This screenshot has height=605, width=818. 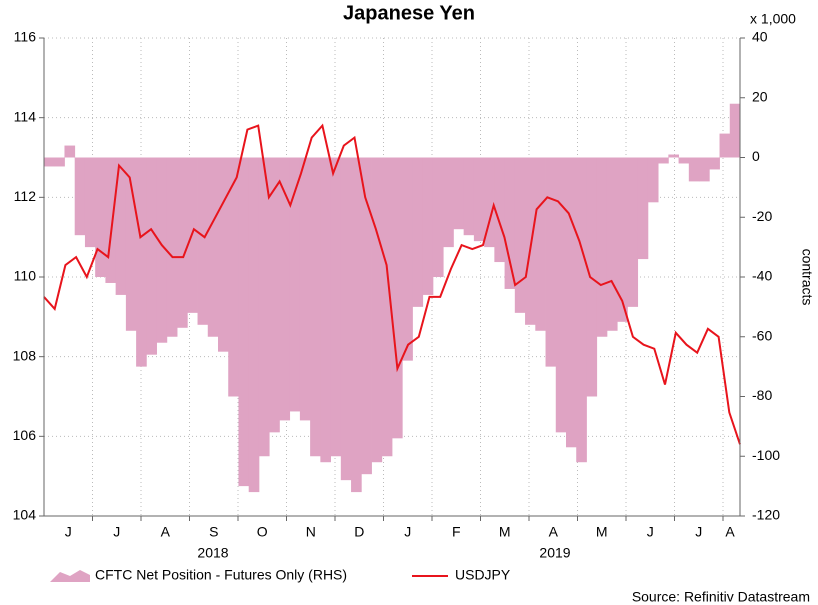 What do you see at coordinates (25, 116) in the screenshot?
I see `y-tick-label: 114` at bounding box center [25, 116].